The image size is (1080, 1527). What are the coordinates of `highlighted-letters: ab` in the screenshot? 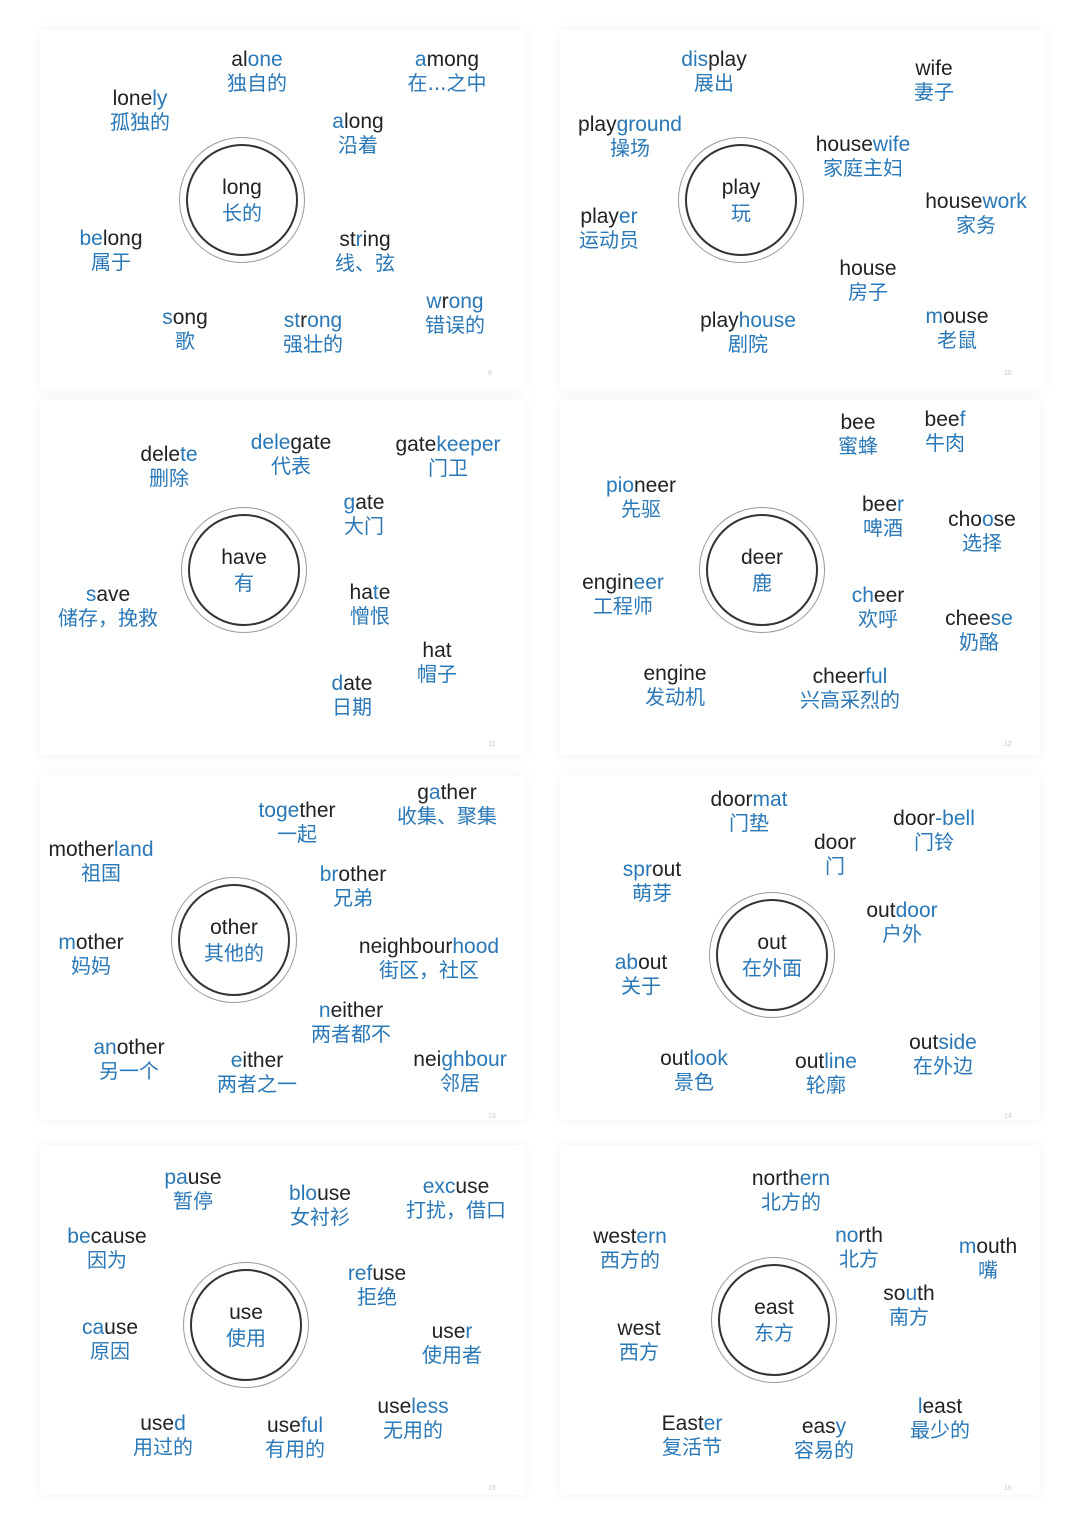 It's located at (626, 962).